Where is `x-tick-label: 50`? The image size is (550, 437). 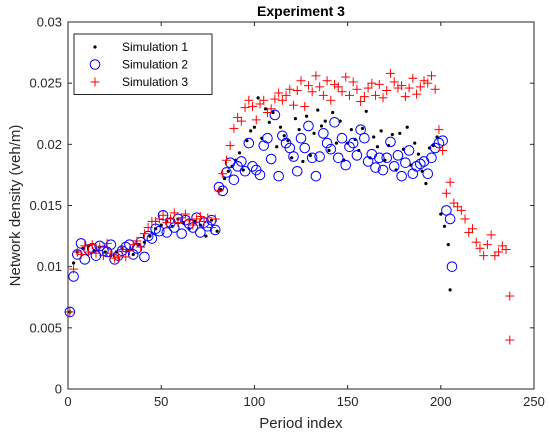
x-tick-label: 50 is located at coordinates (161, 401).